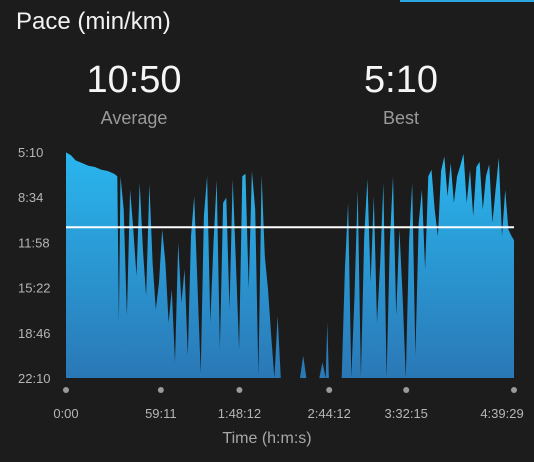 The height and width of the screenshot is (462, 534). What do you see at coordinates (34, 242) in the screenshot?
I see `y-tick-label: 11:58` at bounding box center [34, 242].